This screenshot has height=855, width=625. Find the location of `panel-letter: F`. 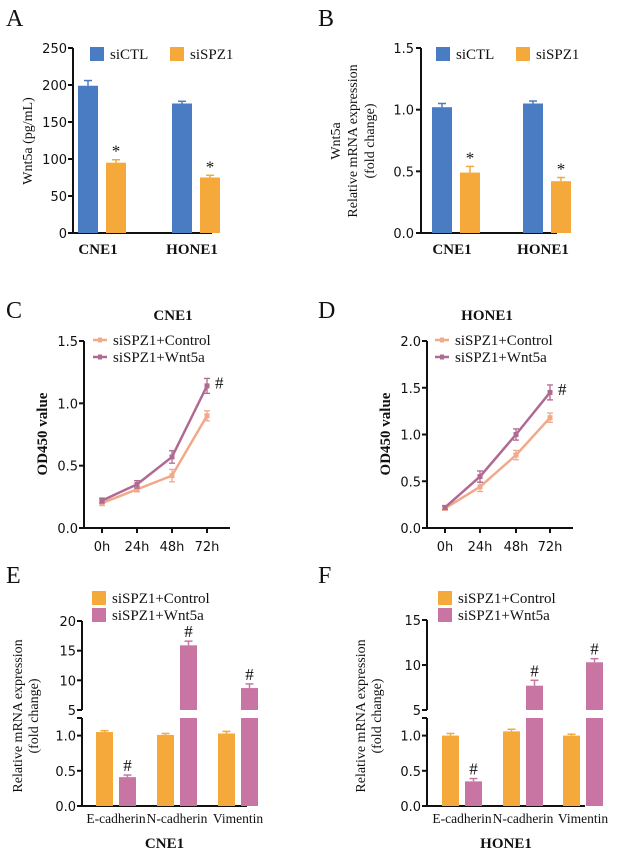

panel-letter: F is located at coordinates (324, 576).